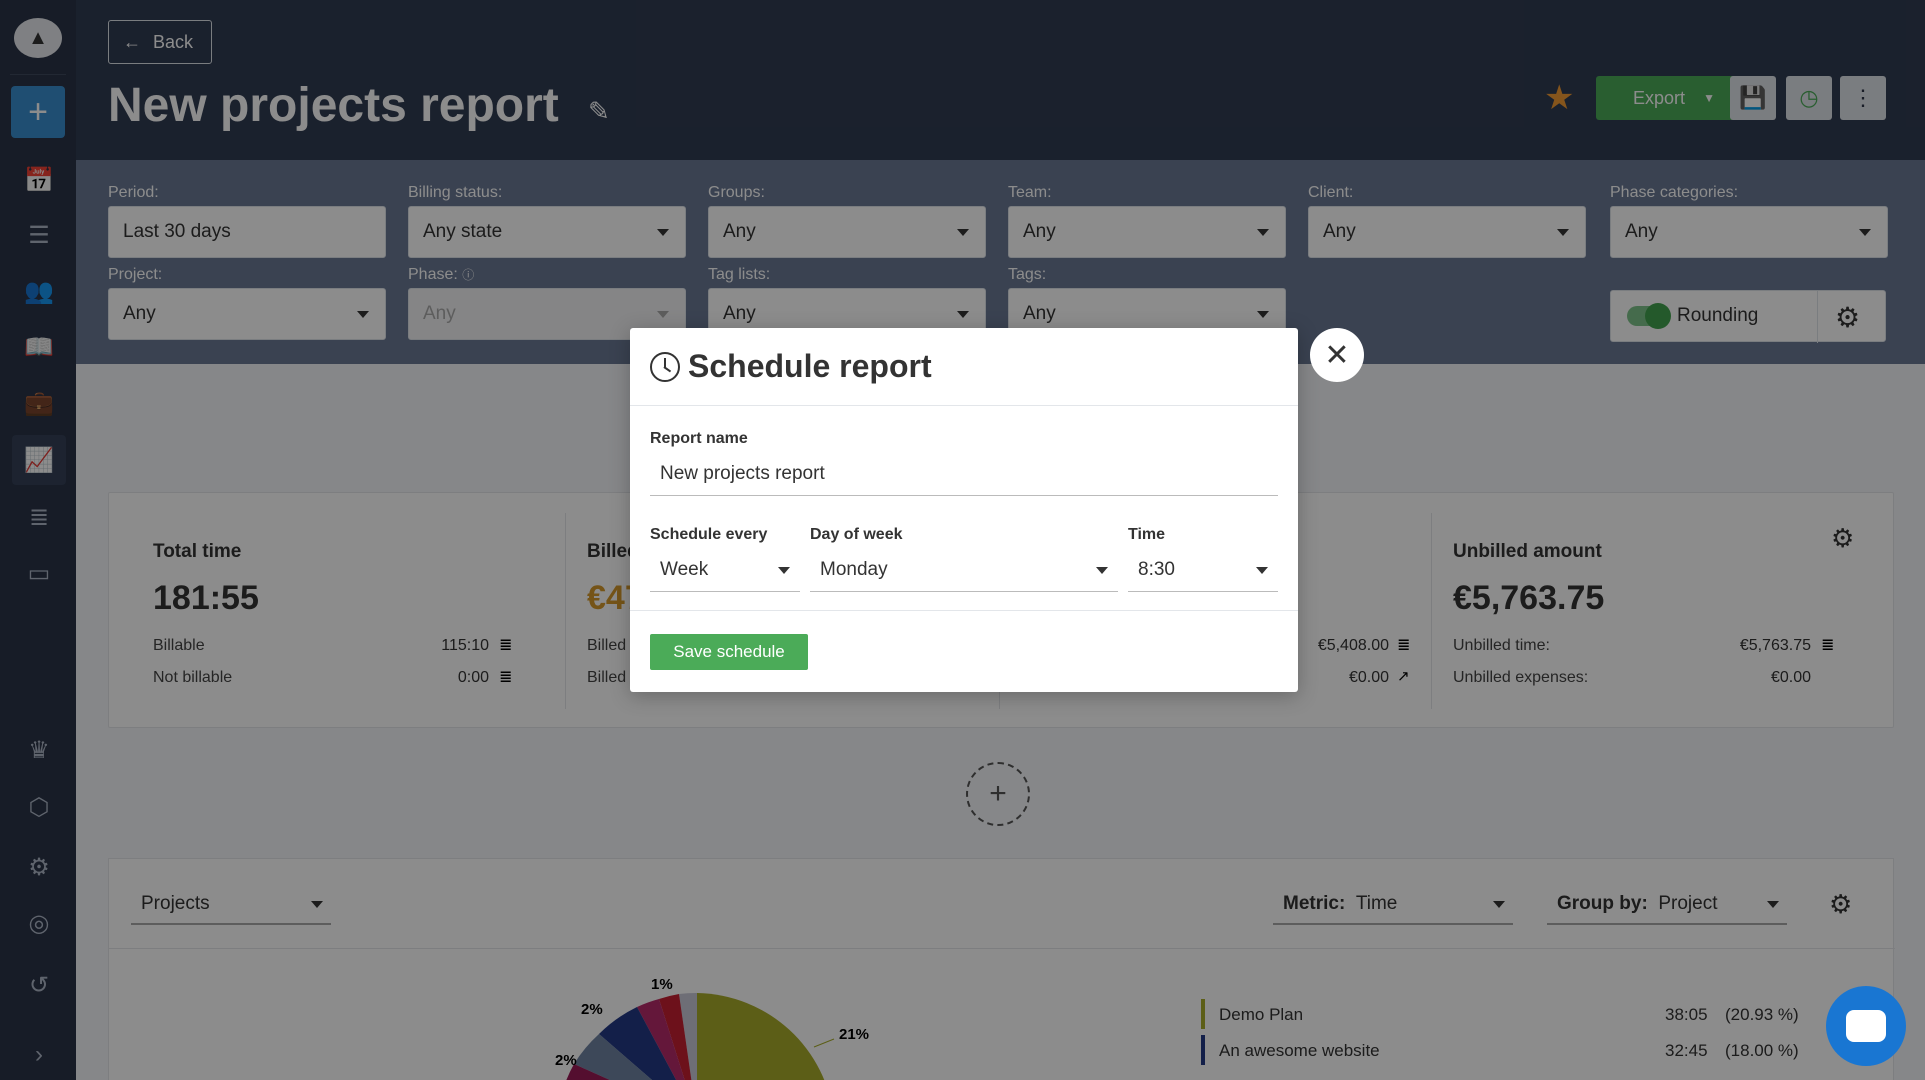 The width and height of the screenshot is (1925, 1080). Describe the element at coordinates (599, 111) in the screenshot. I see `edit-title-icon: ✎` at that location.